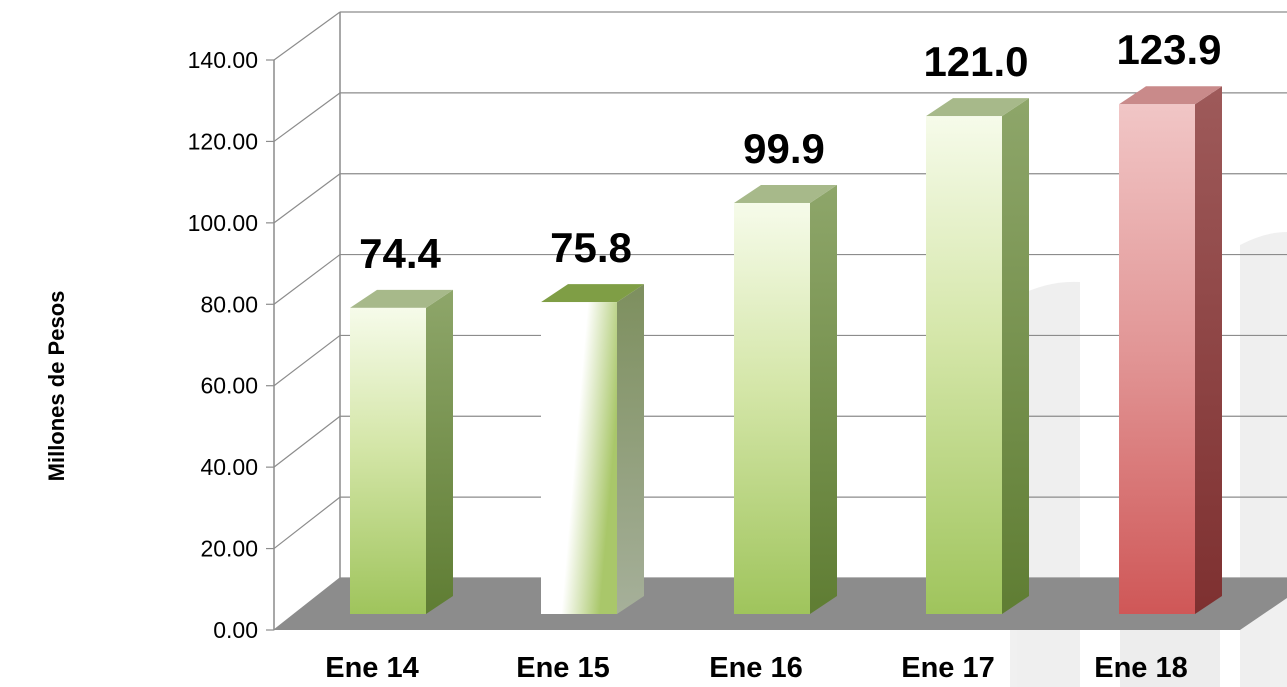 The width and height of the screenshot is (1287, 687). I want to click on y-tick-label: 120.00, so click(223, 141).